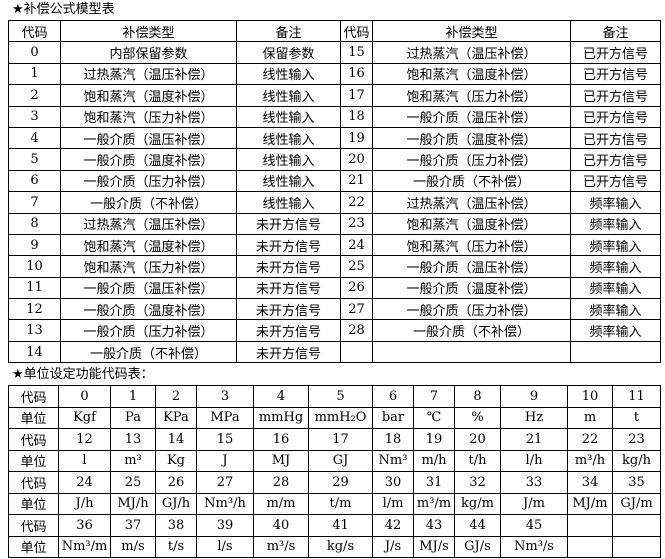  What do you see at coordinates (434, 460) in the screenshot?
I see `unit-cell: m/h` at bounding box center [434, 460].